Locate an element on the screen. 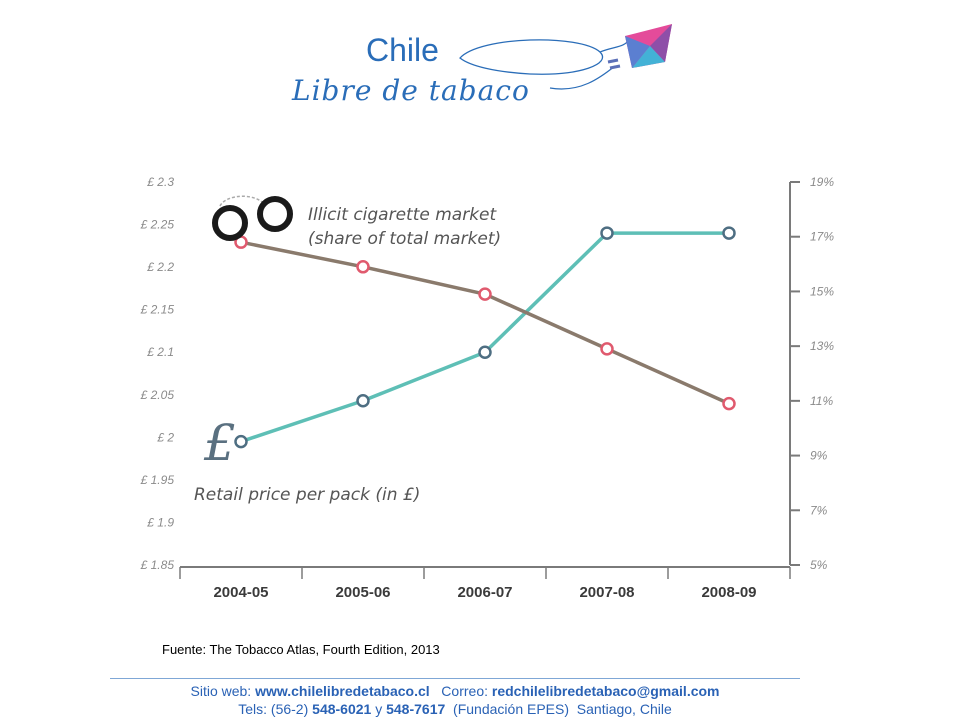  website-link: www.chilelibredetabaco.cl is located at coordinates (342, 691).